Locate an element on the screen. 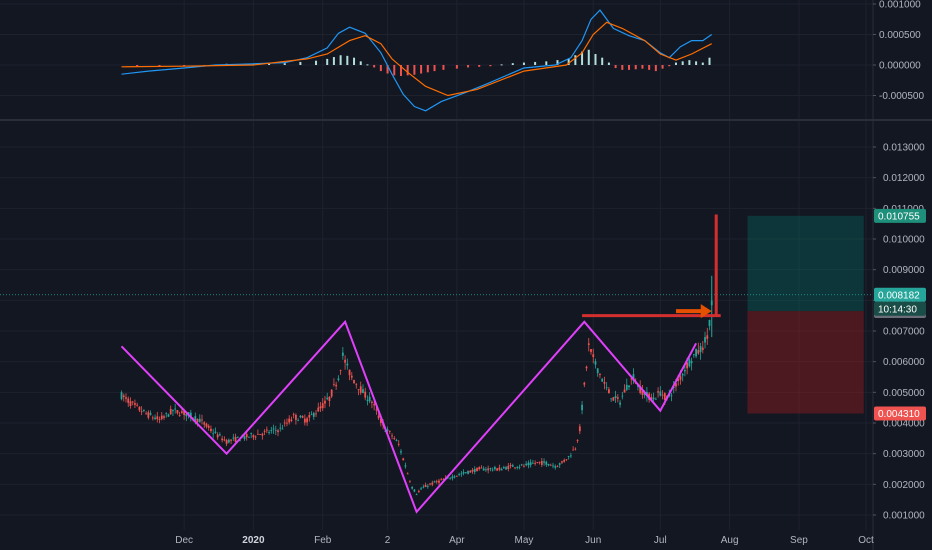 This screenshot has height=550, width=932. time-axis: Dec 2020 Feb 2 Apr May Jun Jul Aug Sep Oct is located at coordinates (524, 540).